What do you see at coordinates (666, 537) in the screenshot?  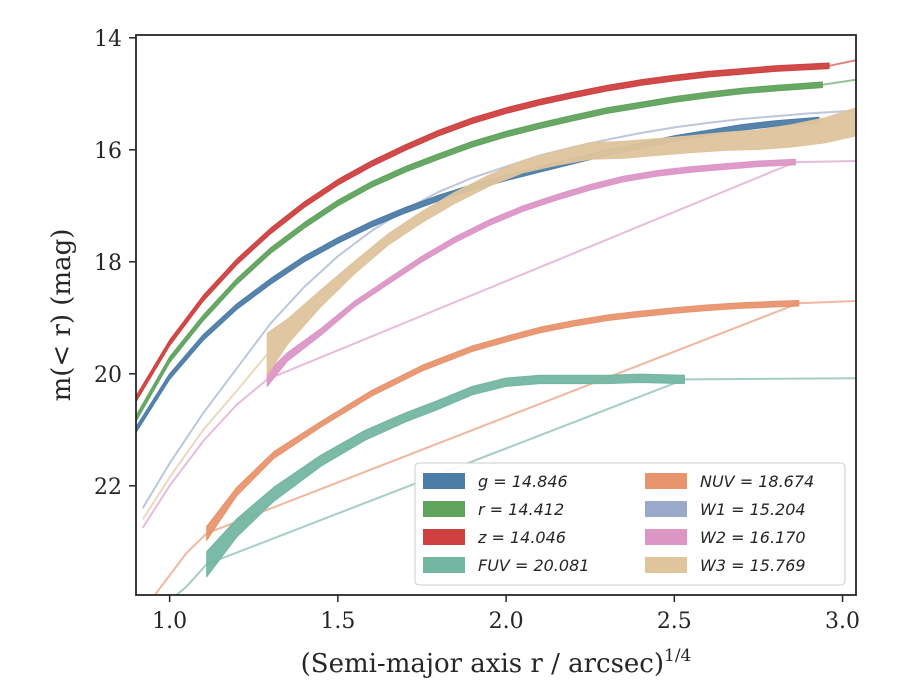 I see `legend-swatch-w2` at bounding box center [666, 537].